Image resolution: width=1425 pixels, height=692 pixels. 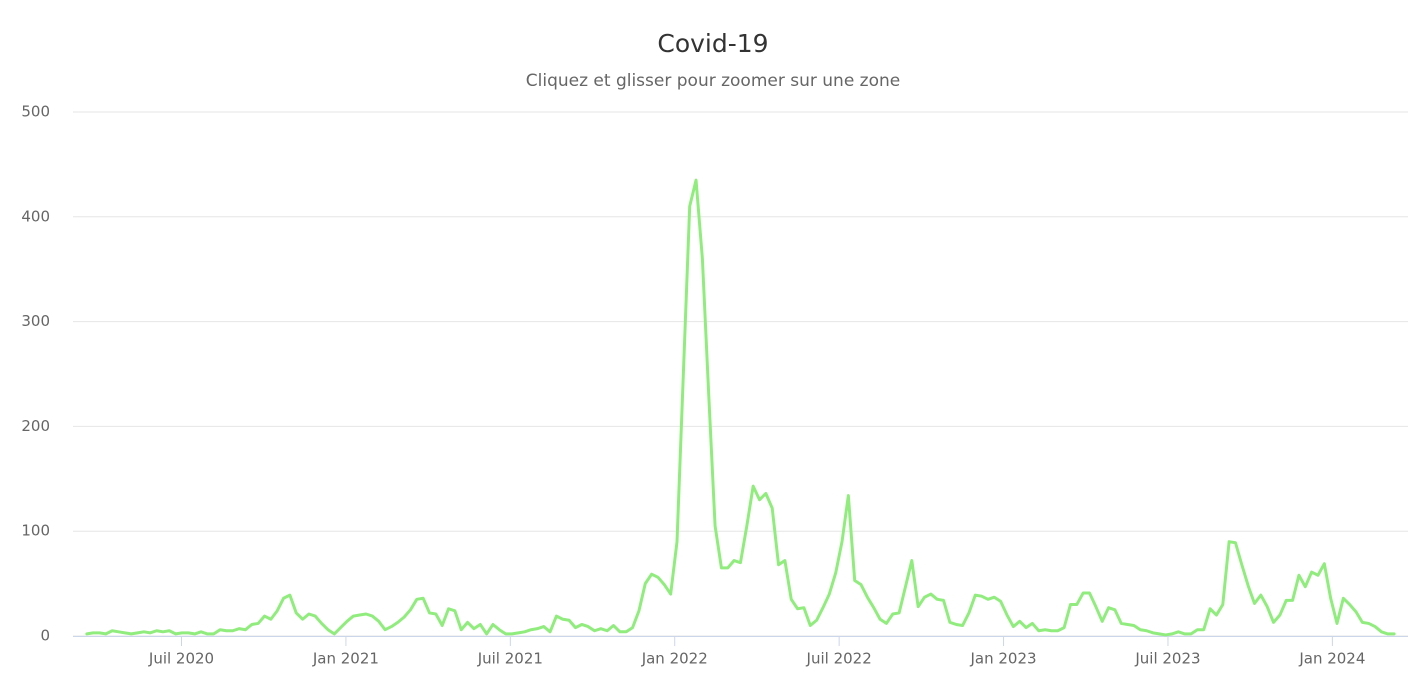 What do you see at coordinates (35, 321) in the screenshot?
I see `y-tick-label: 300` at bounding box center [35, 321].